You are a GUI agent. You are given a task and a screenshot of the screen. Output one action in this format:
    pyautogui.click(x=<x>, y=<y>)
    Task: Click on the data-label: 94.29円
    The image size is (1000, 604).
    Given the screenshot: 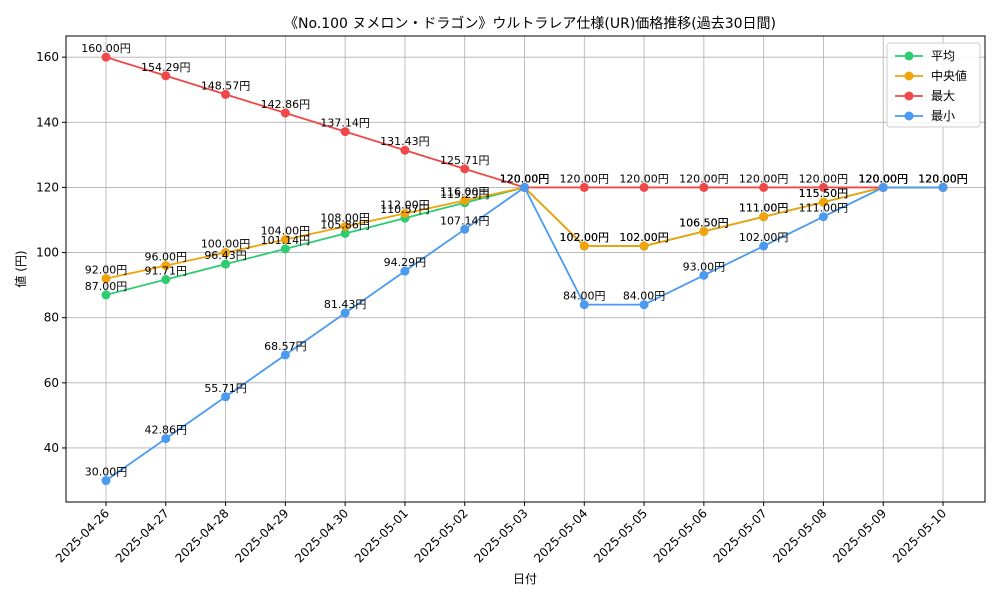 What is the action you would take?
    pyautogui.click(x=405, y=262)
    